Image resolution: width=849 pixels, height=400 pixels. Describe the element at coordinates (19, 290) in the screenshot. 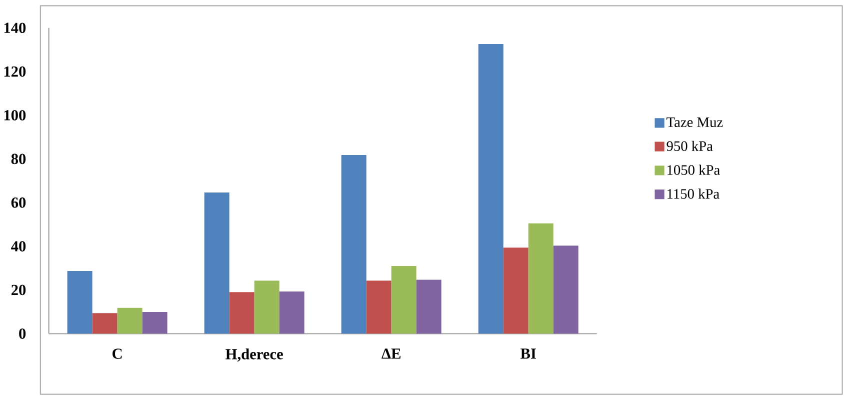

I see `y-tick-label: 20` at that location.